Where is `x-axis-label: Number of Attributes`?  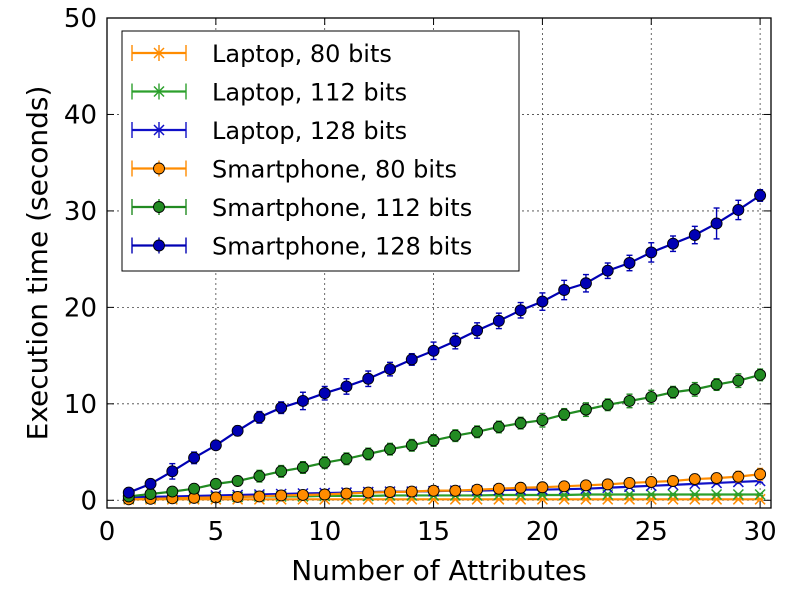
x-axis-label: Number of Attributes is located at coordinates (439, 570).